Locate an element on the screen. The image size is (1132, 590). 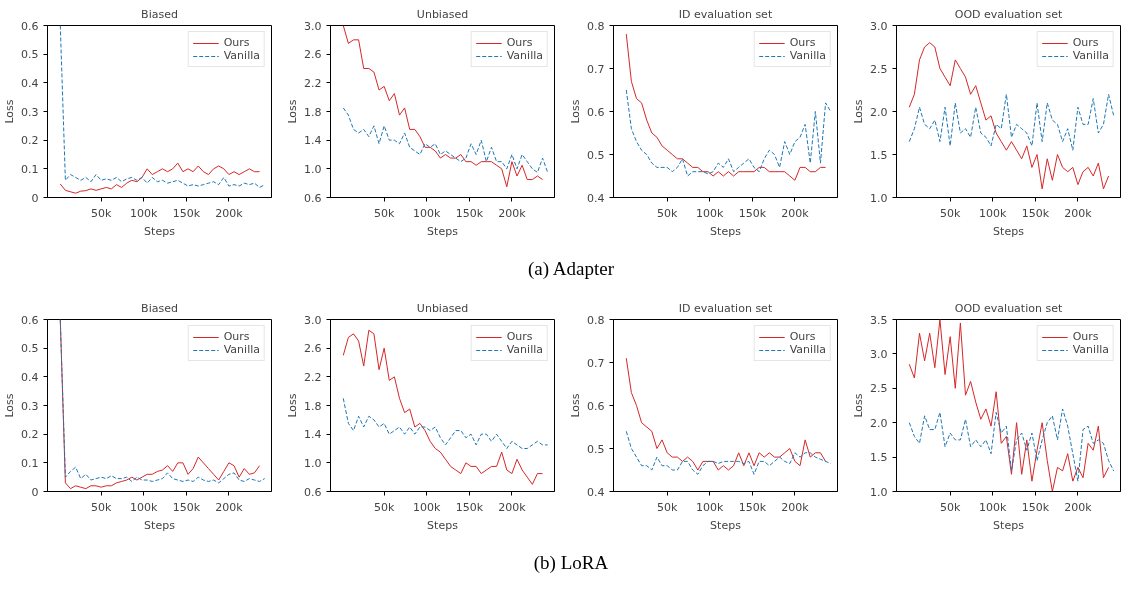
chart-title: Unbiased is located at coordinates (442, 14).